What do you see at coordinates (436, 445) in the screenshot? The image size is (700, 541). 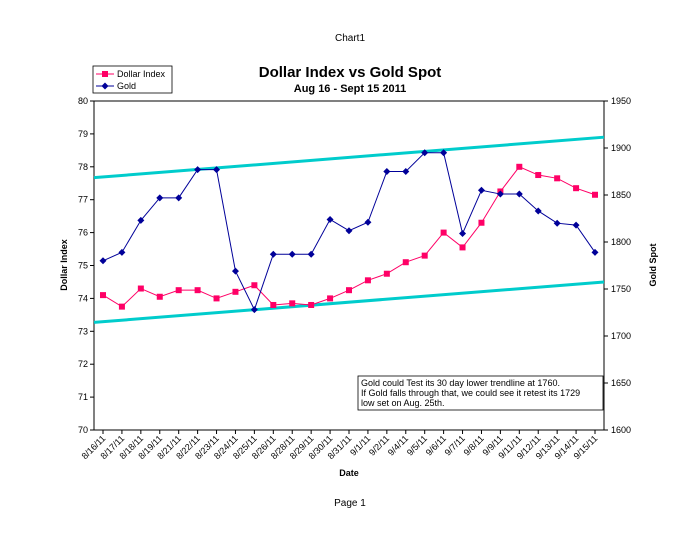 I see `x-tick-label: 9/6/11` at bounding box center [436, 445].